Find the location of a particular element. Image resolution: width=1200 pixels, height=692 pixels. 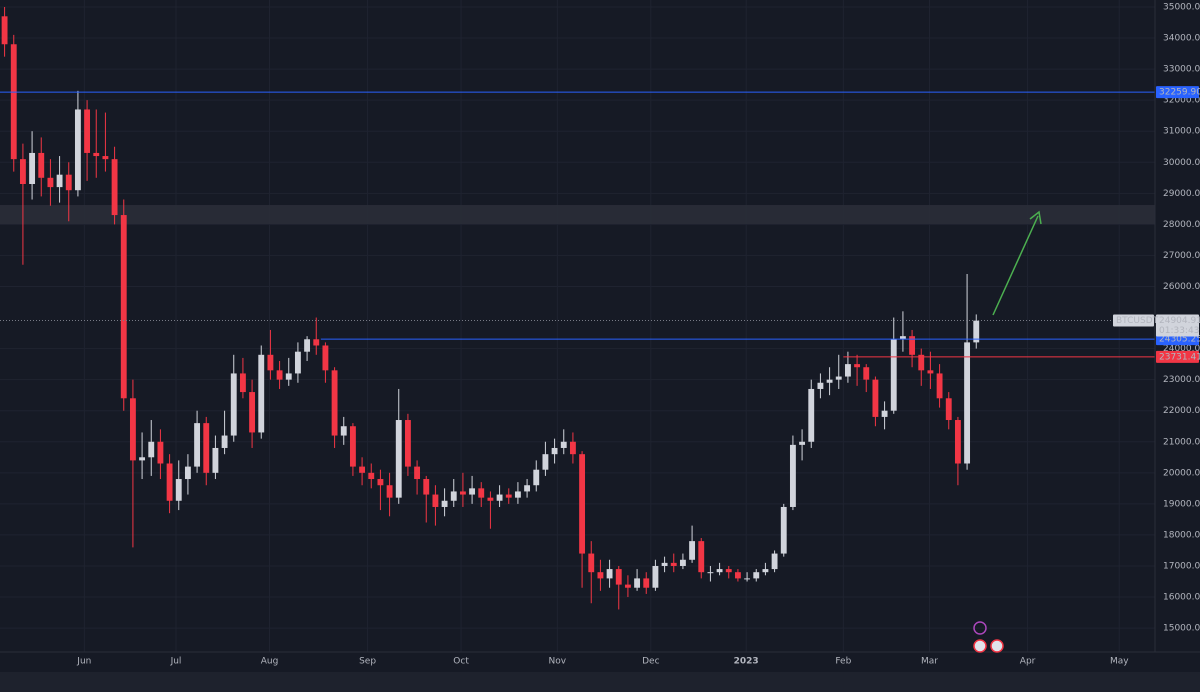

y-tick-label: 31000.00 is located at coordinates (1181, 132).